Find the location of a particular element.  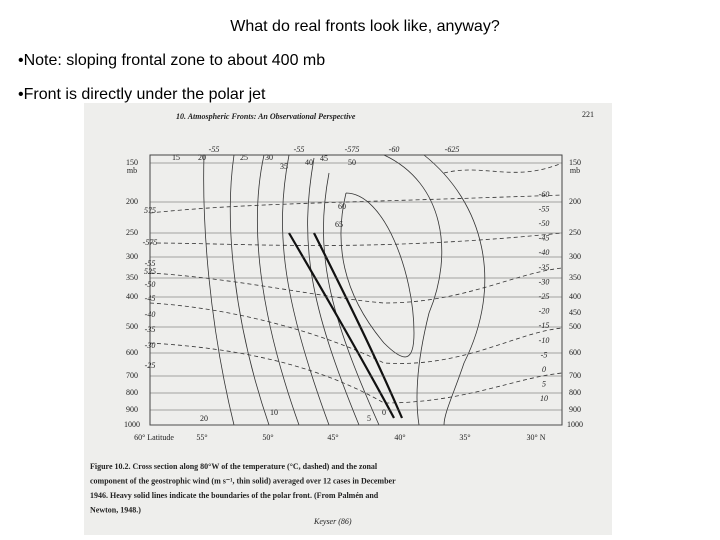

latitude-label: 60° Latitude is located at coordinates (154, 437).